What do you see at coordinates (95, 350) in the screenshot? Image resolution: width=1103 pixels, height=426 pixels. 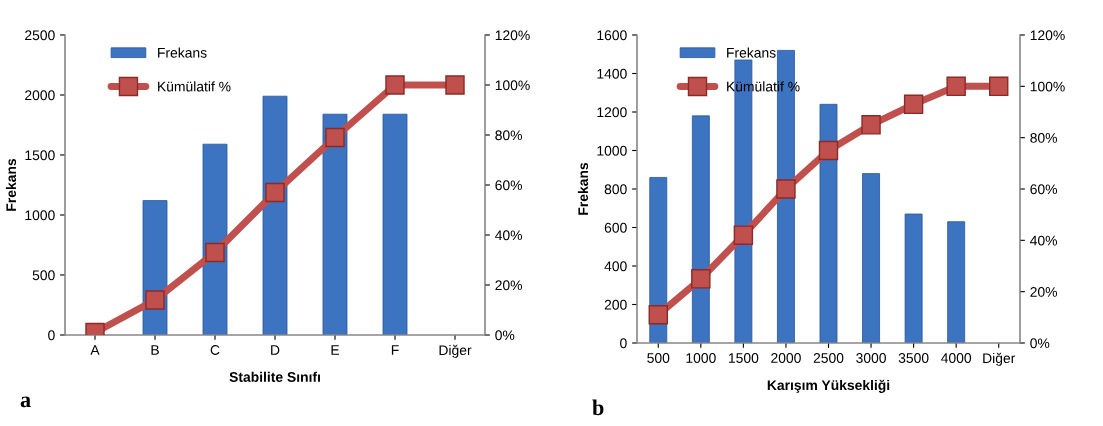 I see `x-tick-label: A` at bounding box center [95, 350].